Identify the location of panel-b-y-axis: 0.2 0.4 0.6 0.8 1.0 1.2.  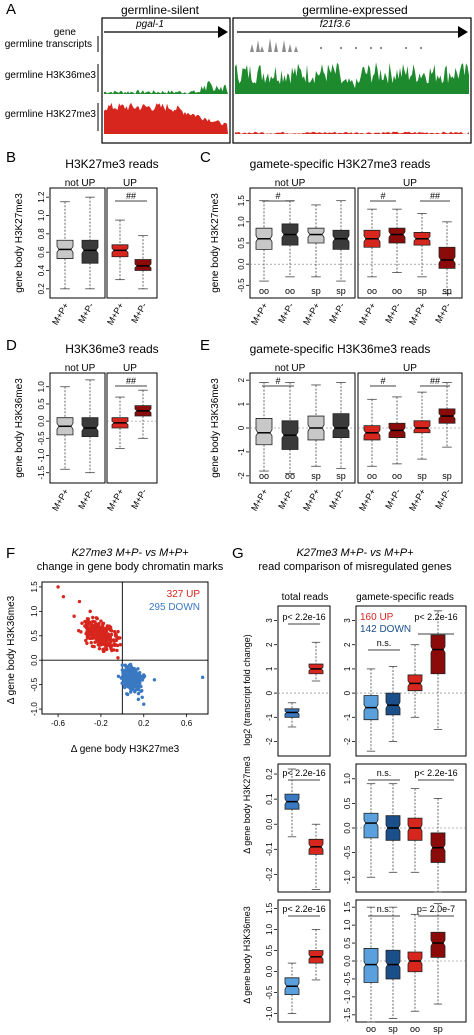
(43, 242).